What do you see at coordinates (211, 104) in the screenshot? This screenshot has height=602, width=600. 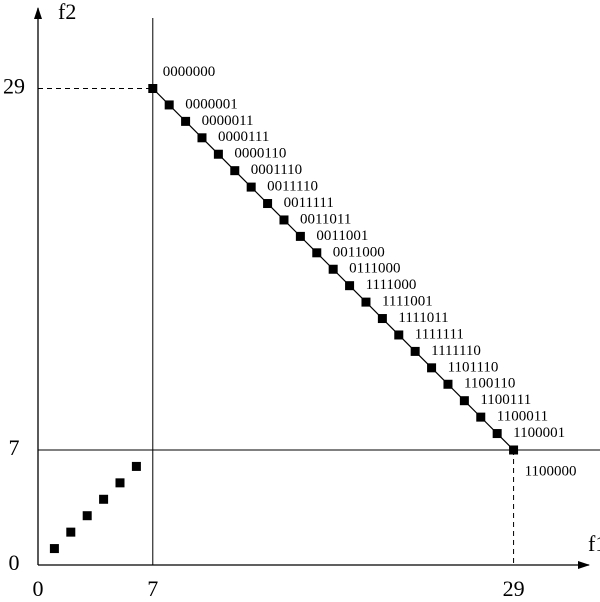 I see `point-label: 0000001` at bounding box center [211, 104].